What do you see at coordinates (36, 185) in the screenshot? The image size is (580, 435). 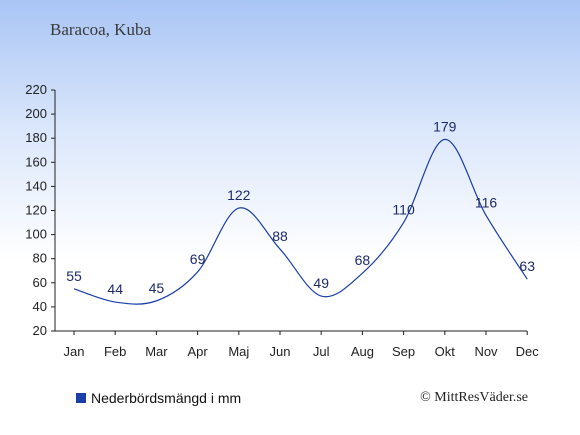 I see `y-tick-label: 140` at bounding box center [36, 185].